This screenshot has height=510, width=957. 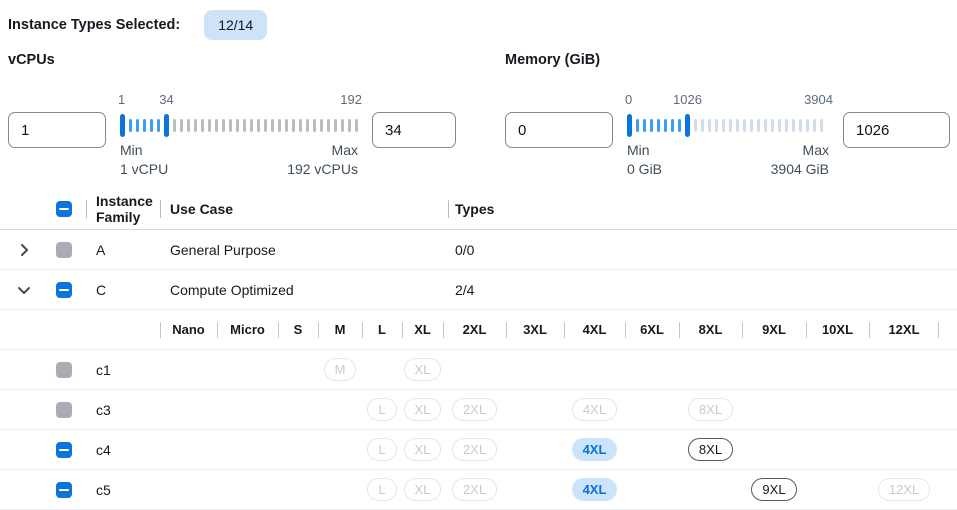 I want to click on vcpus-tick-strip, so click(x=239, y=125).